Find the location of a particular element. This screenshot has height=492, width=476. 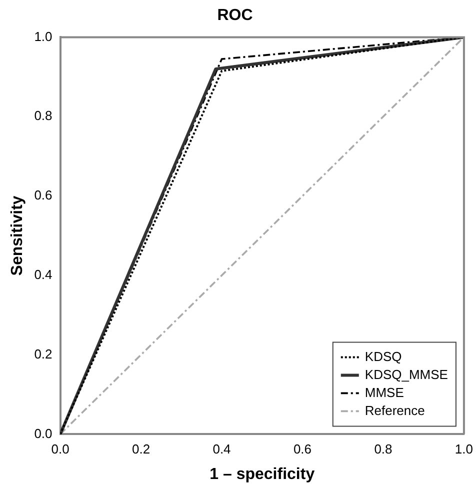

x-tick-label: 1.0 is located at coordinates (464, 449).